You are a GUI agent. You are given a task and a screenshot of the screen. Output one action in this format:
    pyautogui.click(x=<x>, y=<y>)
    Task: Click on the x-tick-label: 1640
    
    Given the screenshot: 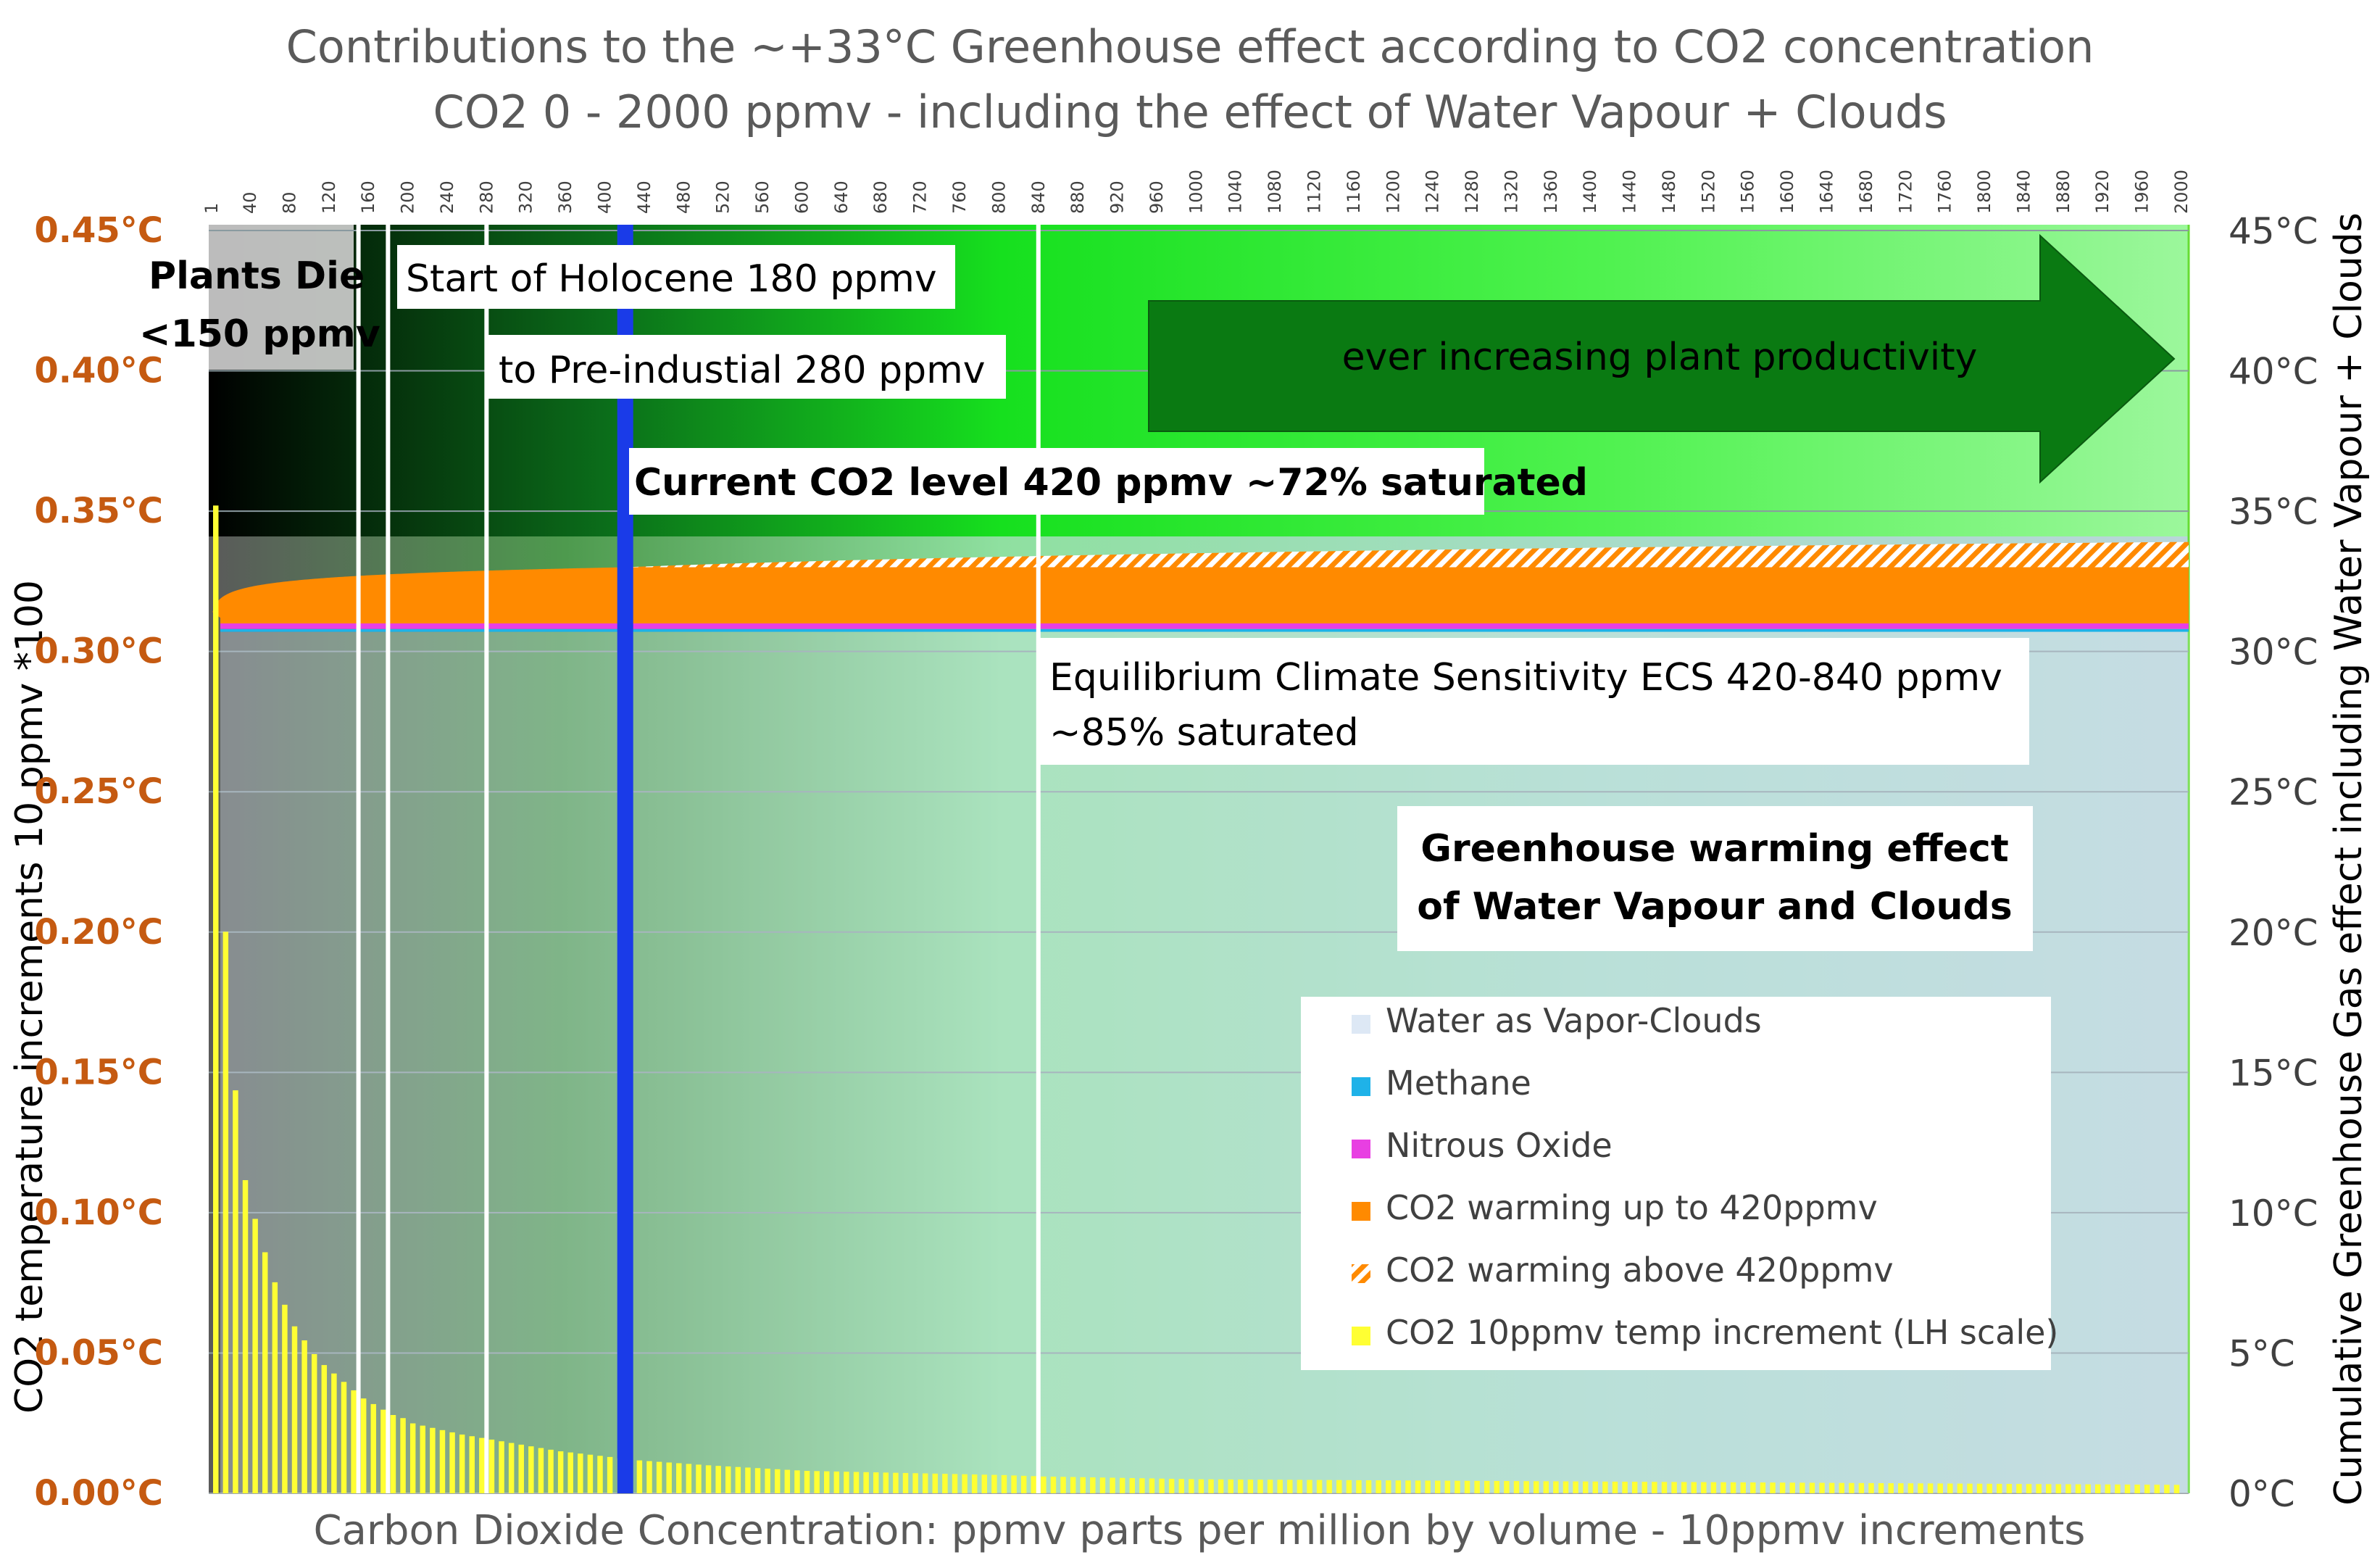 What is the action you would take?
    pyautogui.click(x=1827, y=192)
    